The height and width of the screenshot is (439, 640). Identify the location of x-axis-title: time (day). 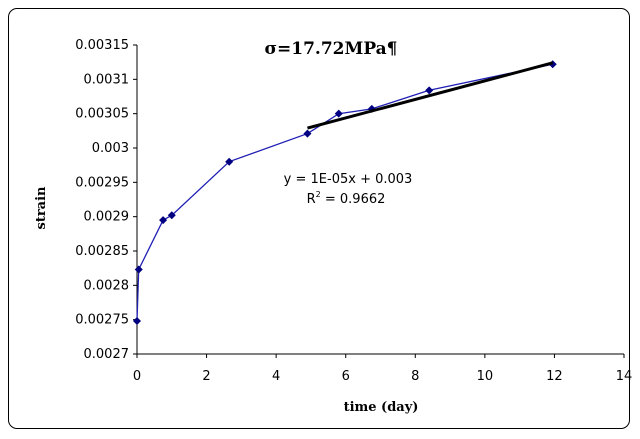
(381, 407).